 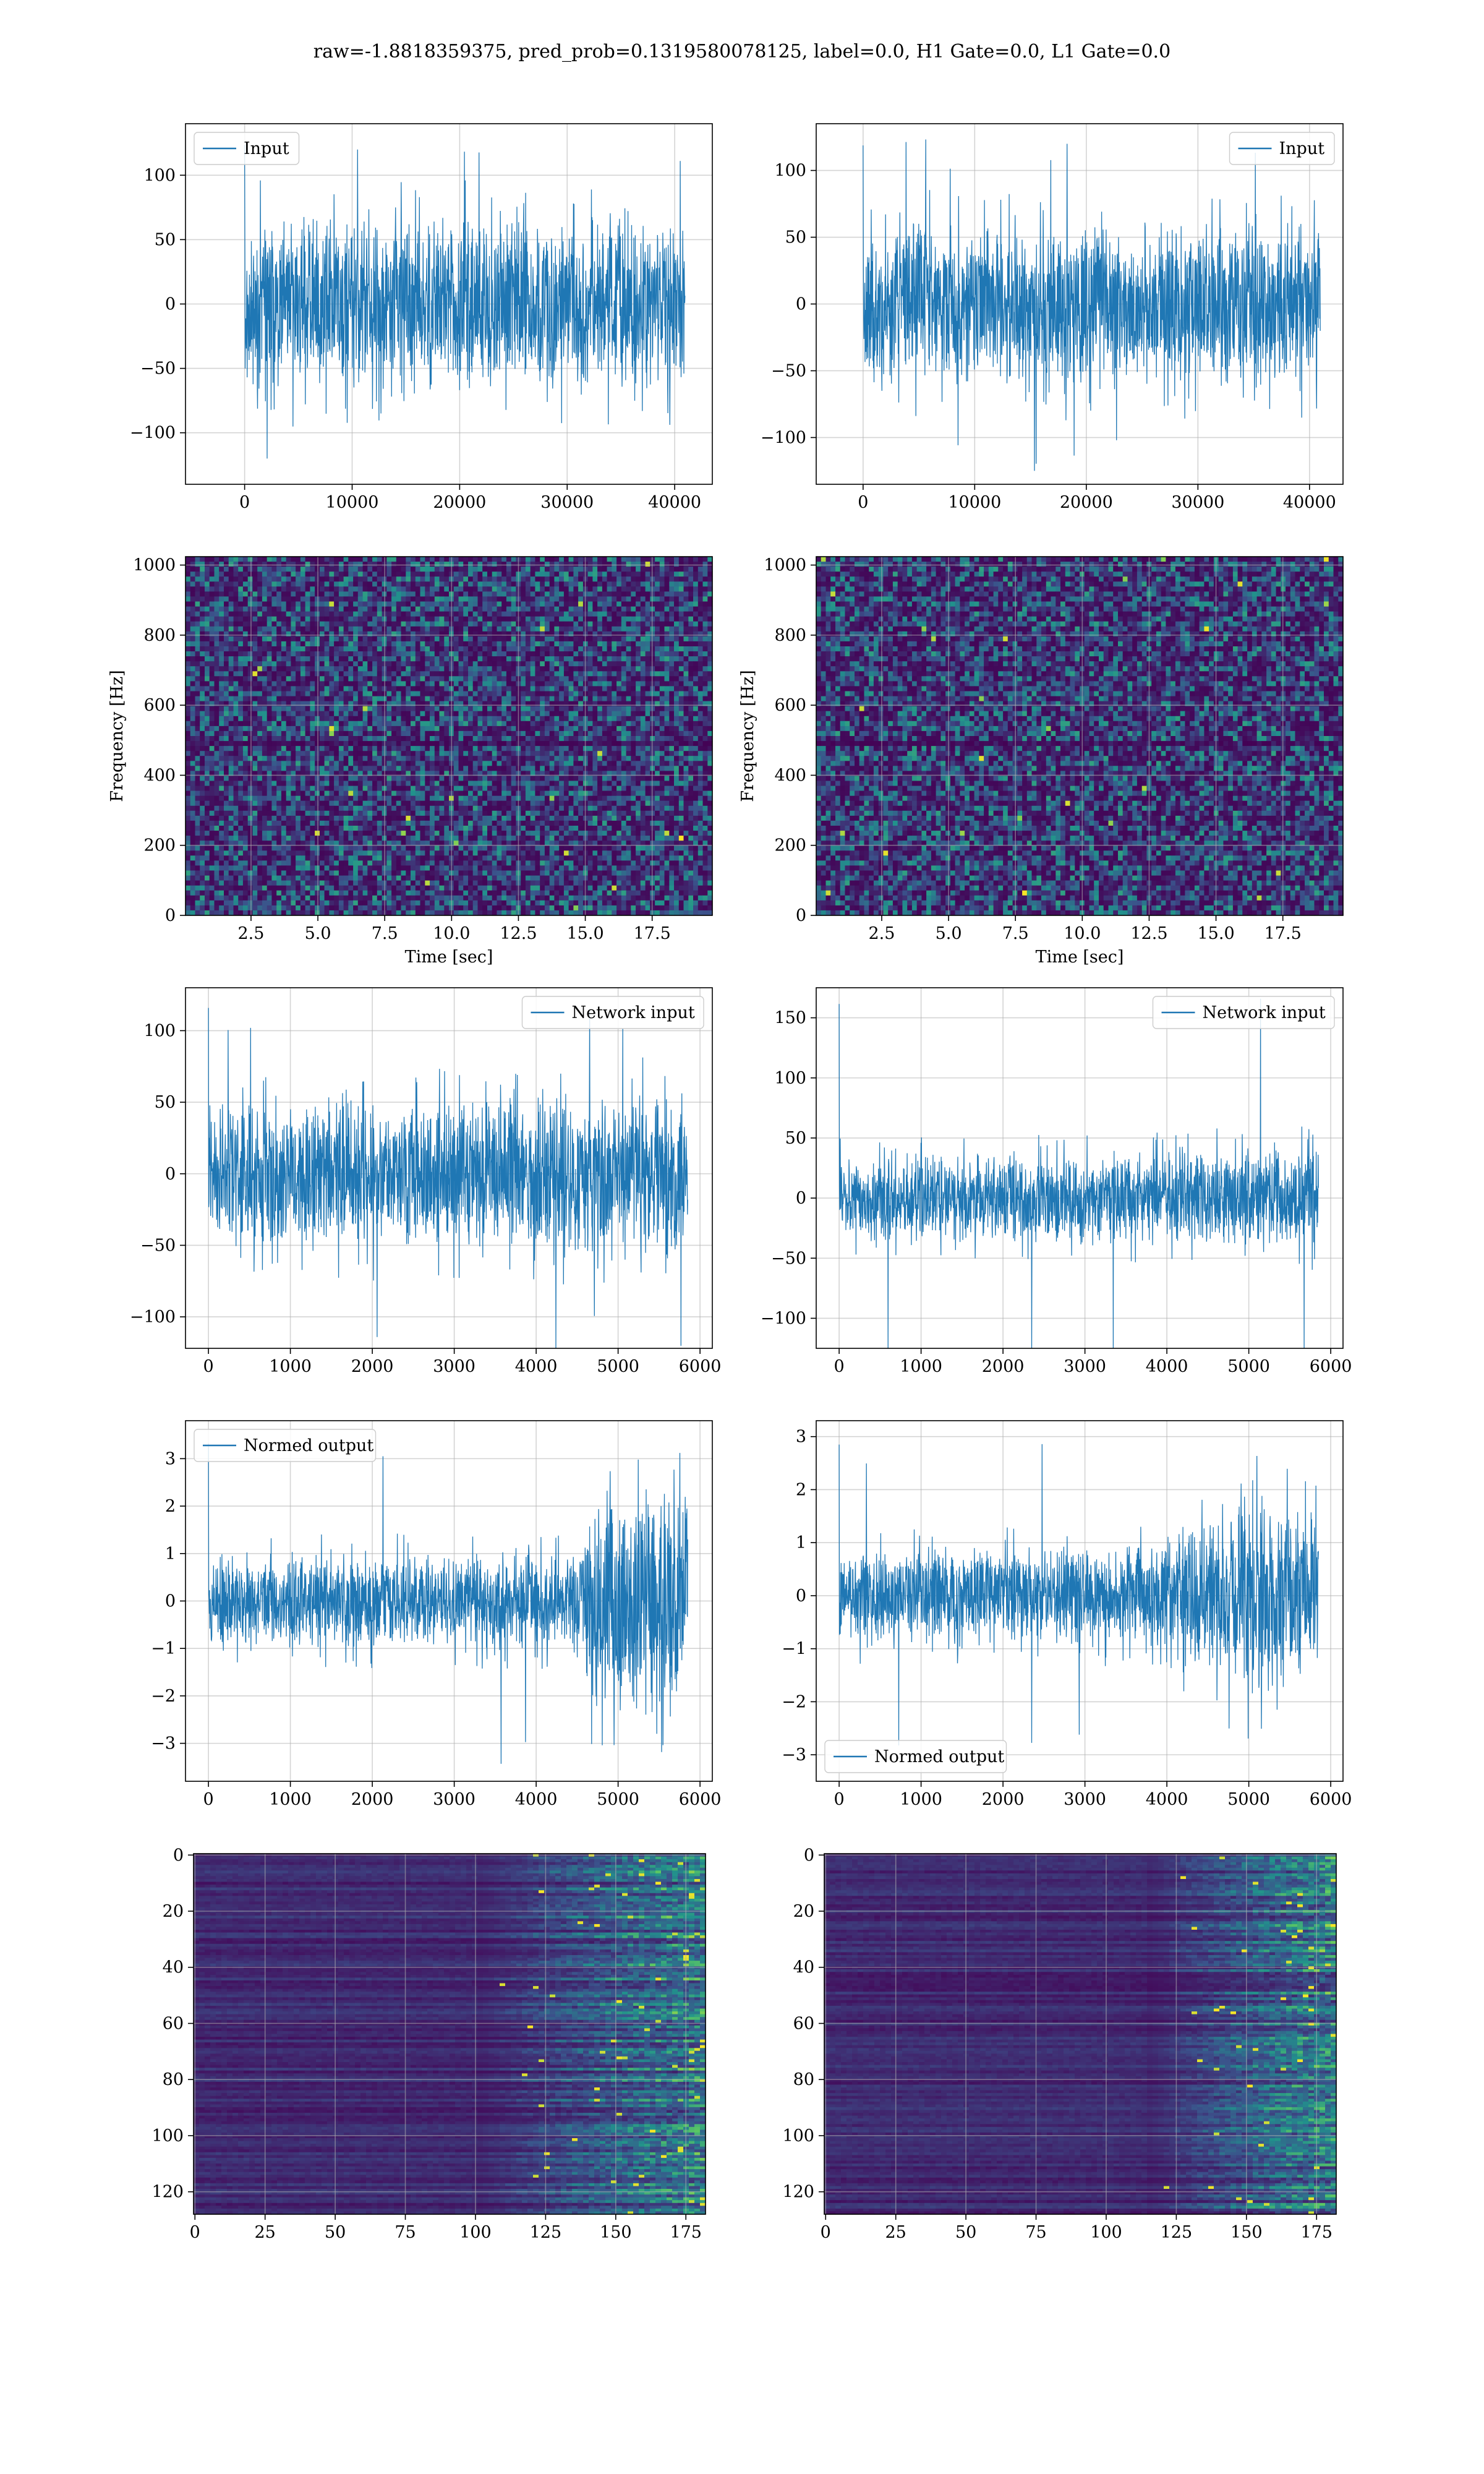 What do you see at coordinates (173, 1911) in the screenshot?
I see `y-tick-label: 20` at bounding box center [173, 1911].